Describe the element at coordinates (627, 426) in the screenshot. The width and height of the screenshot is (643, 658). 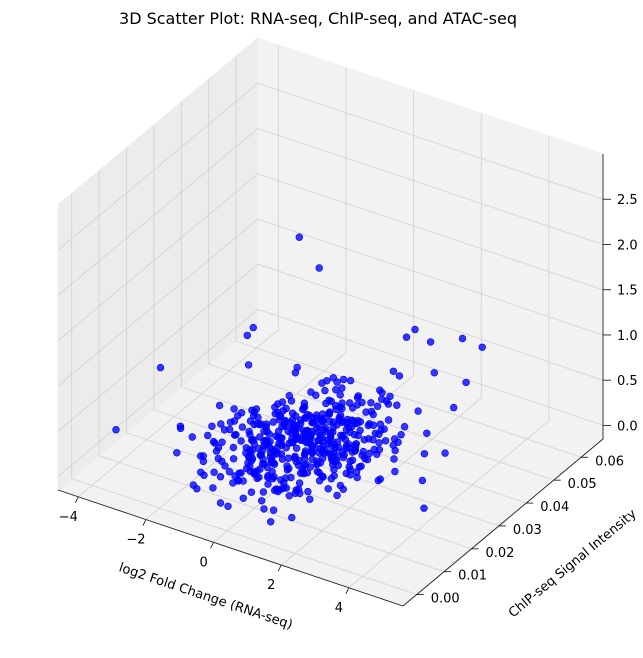
I see `z-tick-label: 0.0` at that location.